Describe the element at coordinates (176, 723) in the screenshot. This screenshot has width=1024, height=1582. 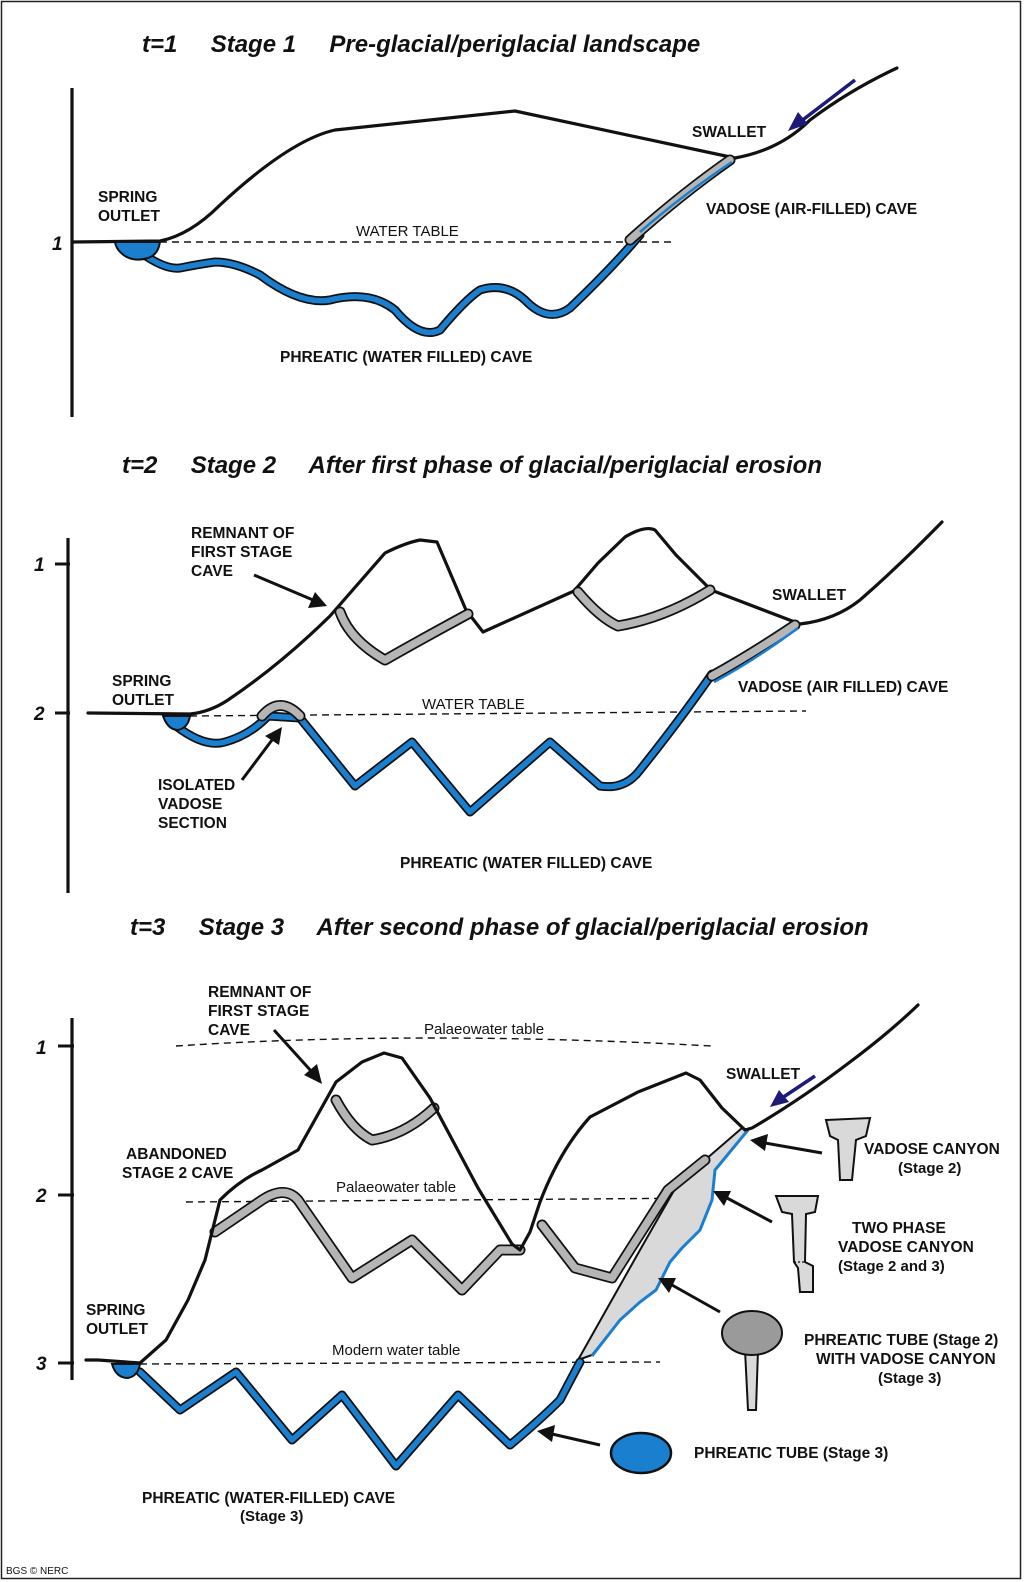
I see `stage-2-spring-outlet-pool` at that location.